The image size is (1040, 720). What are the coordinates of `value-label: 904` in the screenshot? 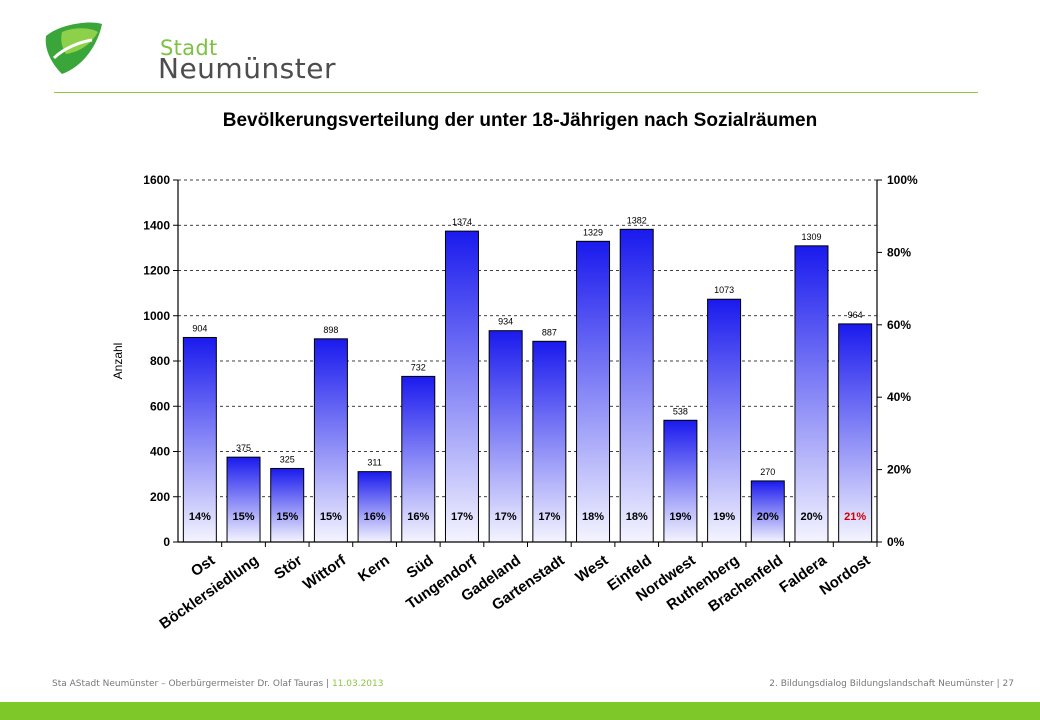 It's located at (199, 328).